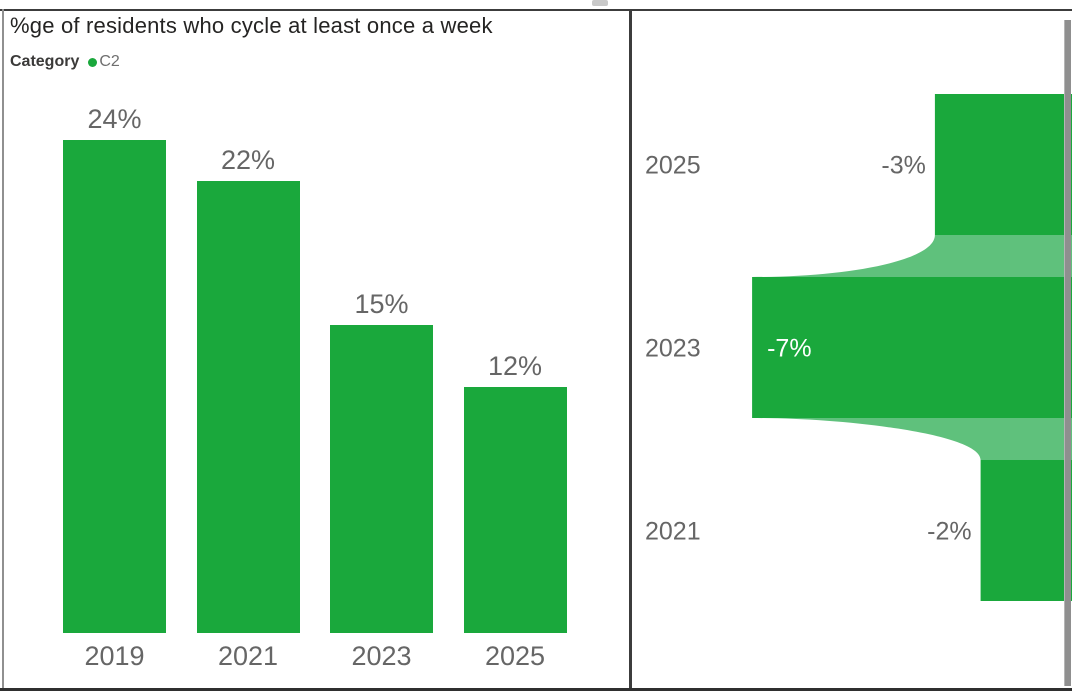 Image resolution: width=1072 pixels, height=692 pixels. I want to click on left-border, so click(3, 348).